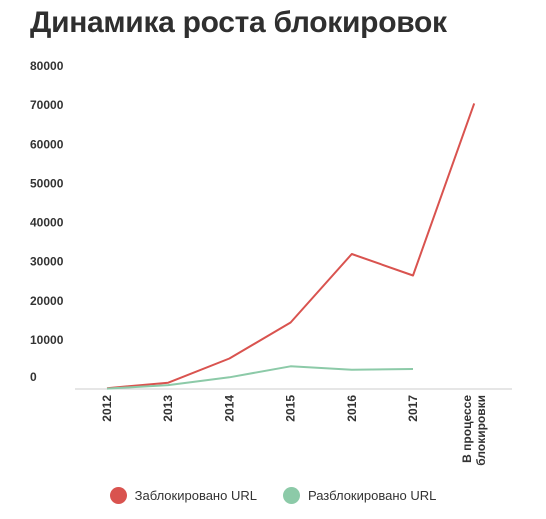  Describe the element at coordinates (291, 408) in the screenshot. I see `x-tick-label: 2015` at that location.